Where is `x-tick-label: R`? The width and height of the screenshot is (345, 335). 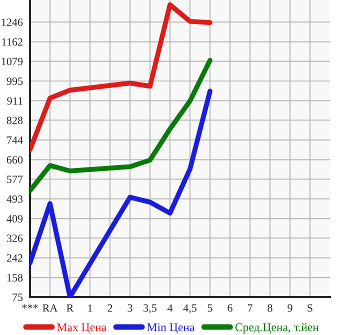
x-tick-label: R is located at coordinates (70, 308).